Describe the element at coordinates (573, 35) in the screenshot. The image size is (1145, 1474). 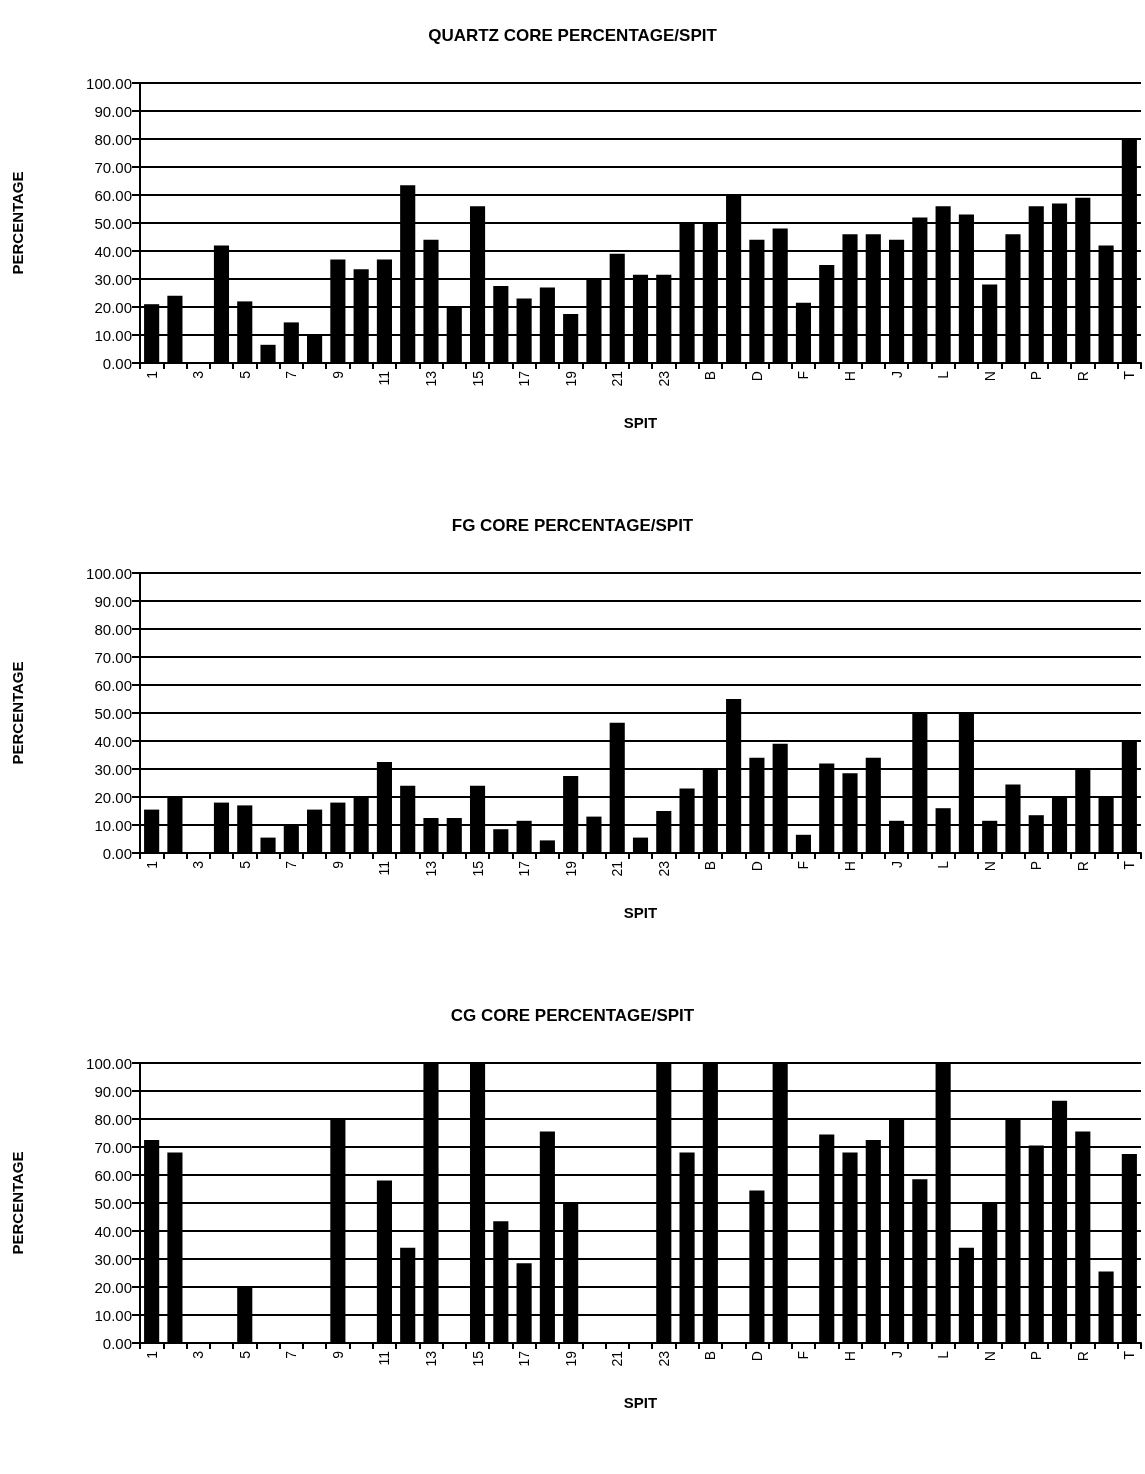
I see `chart-title: QUARTZ CORE PERCENTAGE/SPIT` at that location.